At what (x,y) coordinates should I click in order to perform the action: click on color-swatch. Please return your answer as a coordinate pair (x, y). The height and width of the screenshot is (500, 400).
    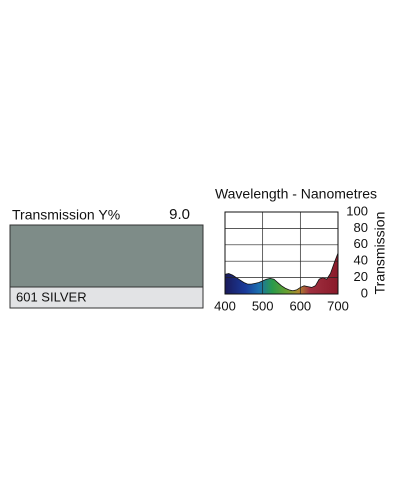
    Looking at the image, I should click on (106, 256).